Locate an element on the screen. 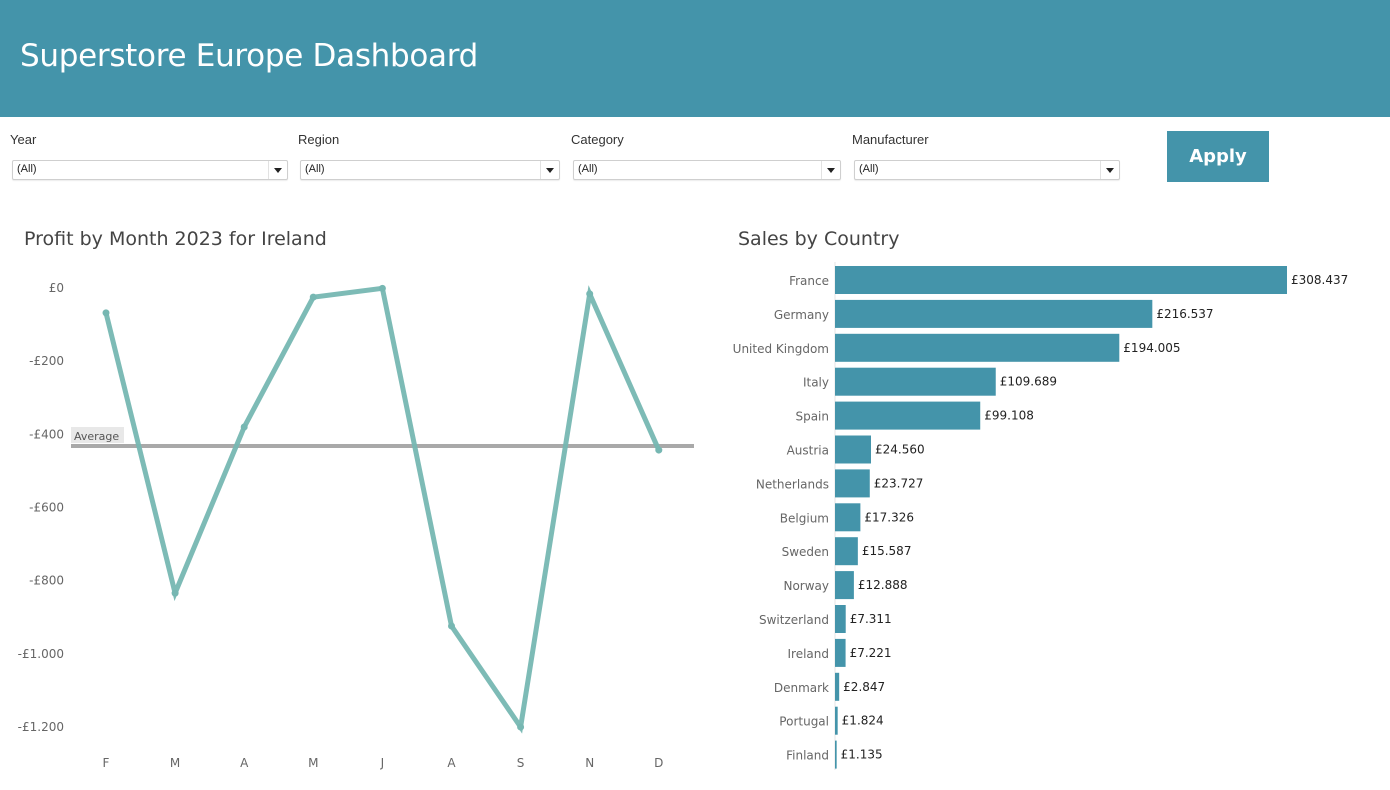 The width and height of the screenshot is (1390, 790). filter-year-value: (All) is located at coordinates (27, 169).